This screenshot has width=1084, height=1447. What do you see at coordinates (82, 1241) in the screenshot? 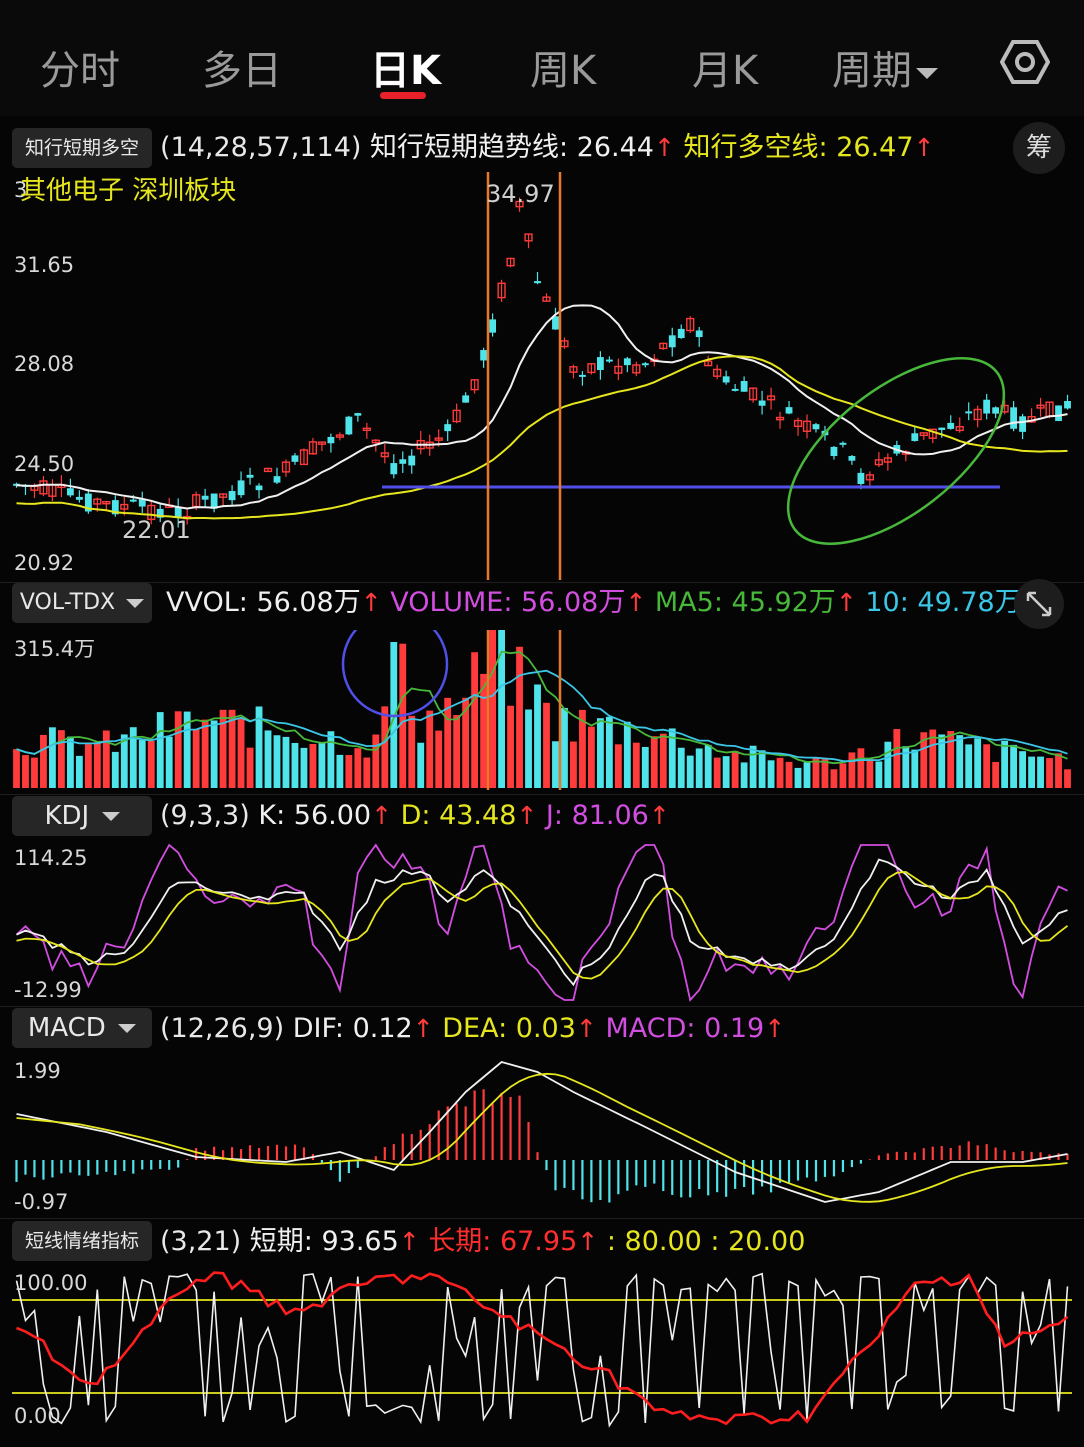
I see `emotion-indicator-selector: 短线情绪指标` at bounding box center [82, 1241].